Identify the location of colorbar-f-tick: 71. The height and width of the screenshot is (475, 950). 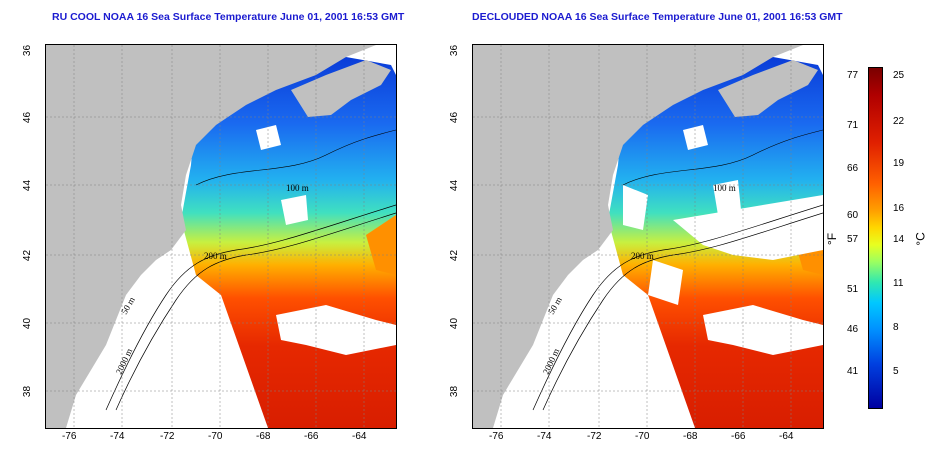
(853, 125).